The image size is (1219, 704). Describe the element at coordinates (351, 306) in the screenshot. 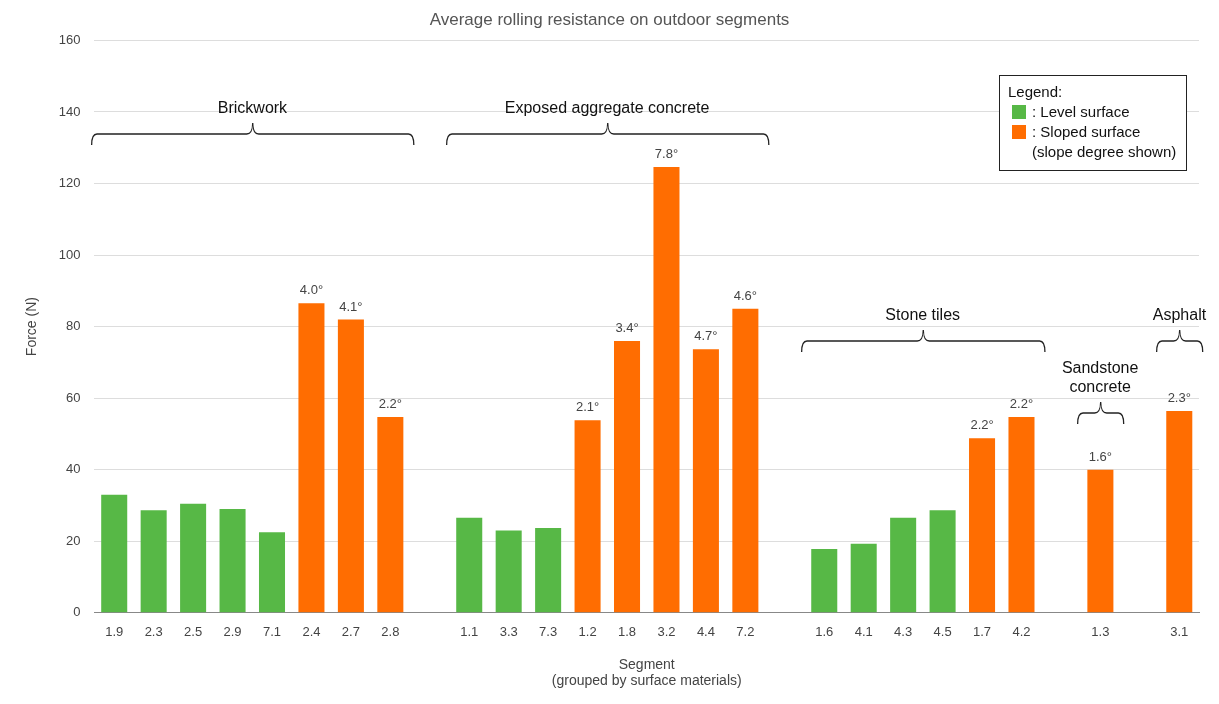

I see `annotation: 4.1°` at that location.